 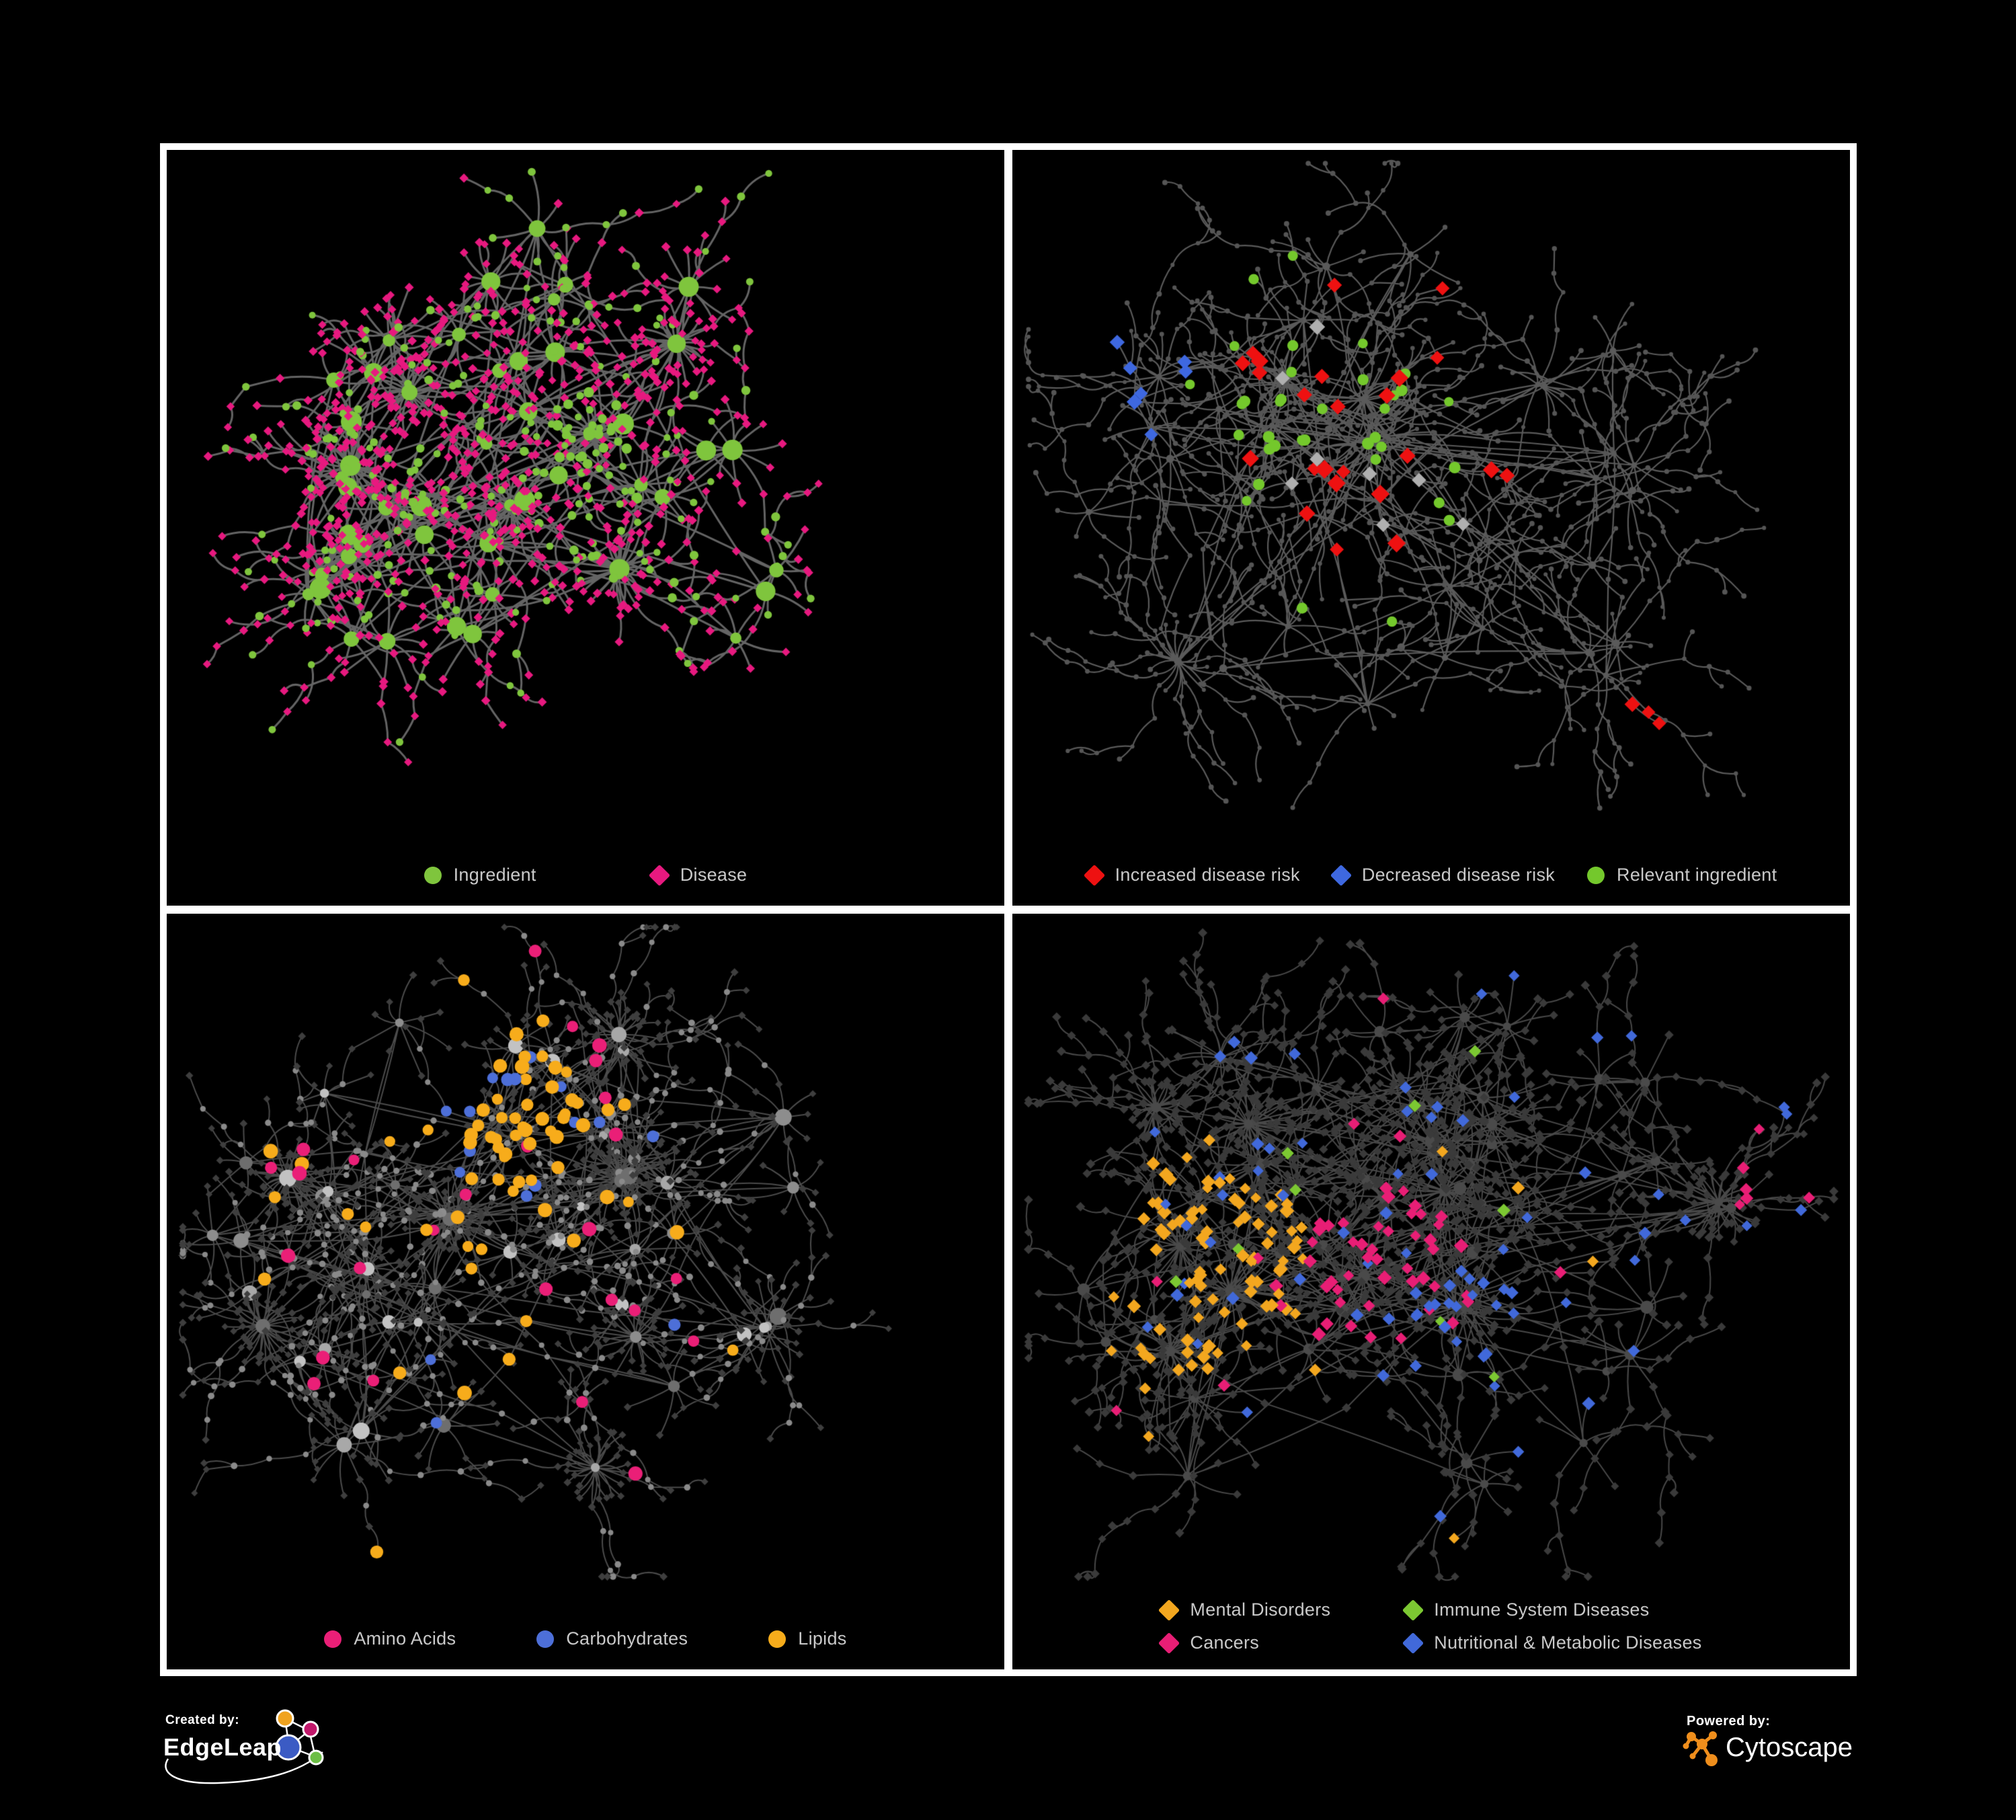 I want to click on nutritional-diseases-marker-icon, so click(x=1413, y=1643).